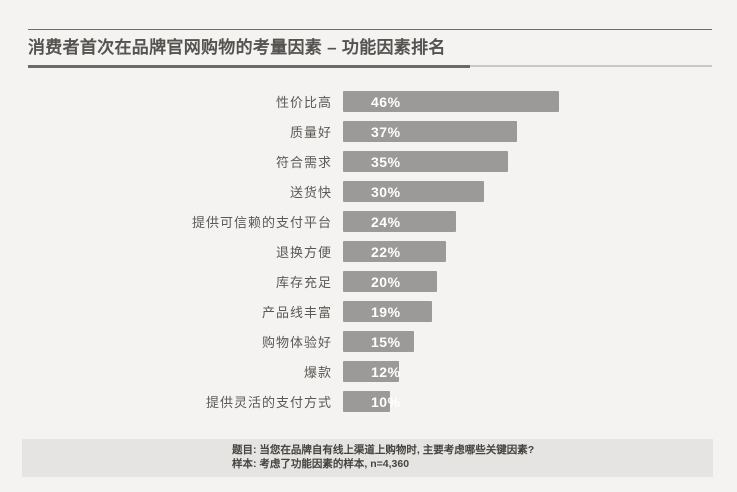  Describe the element at coordinates (413, 191) in the screenshot. I see `bar: 30%` at that location.